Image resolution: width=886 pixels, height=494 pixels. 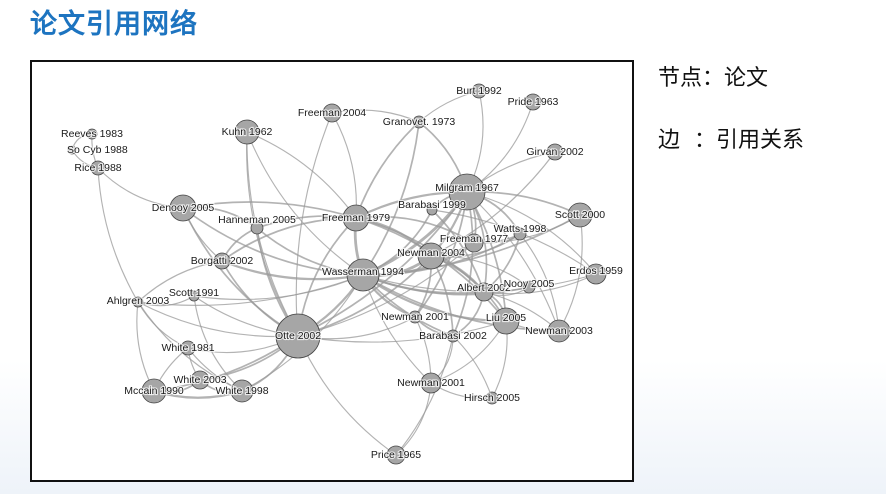 What do you see at coordinates (474, 243) in the screenshot?
I see `paper-node-freeman1977` at bounding box center [474, 243].